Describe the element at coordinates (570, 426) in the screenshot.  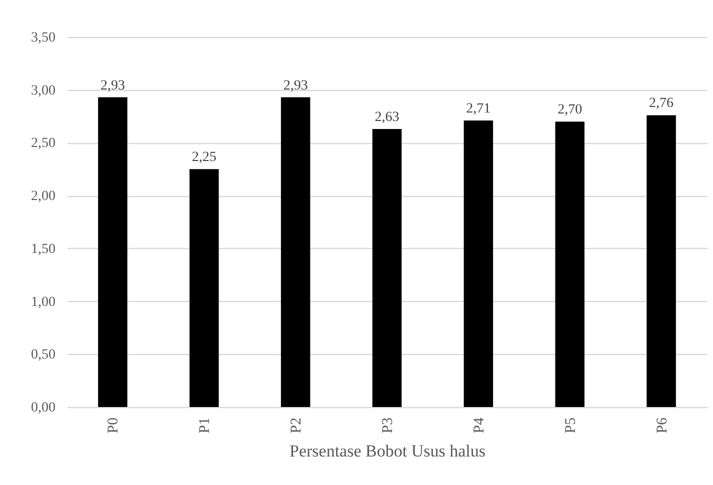
I see `x-tick-label: P5` at that location.